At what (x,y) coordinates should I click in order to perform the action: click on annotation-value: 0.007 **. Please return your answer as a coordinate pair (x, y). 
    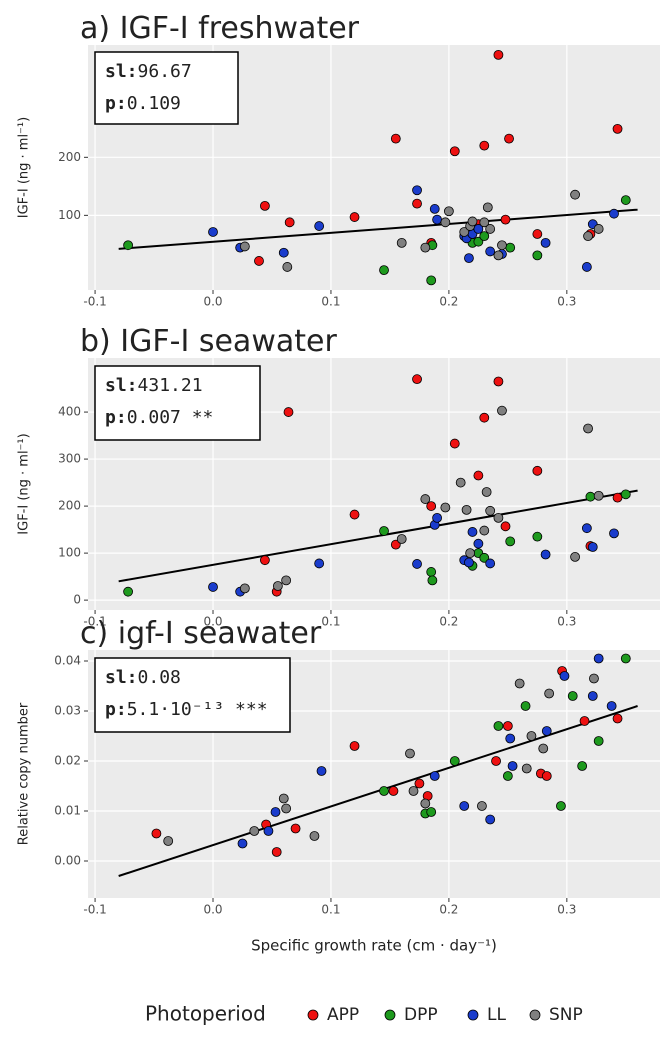
    Looking at the image, I should click on (170, 417).